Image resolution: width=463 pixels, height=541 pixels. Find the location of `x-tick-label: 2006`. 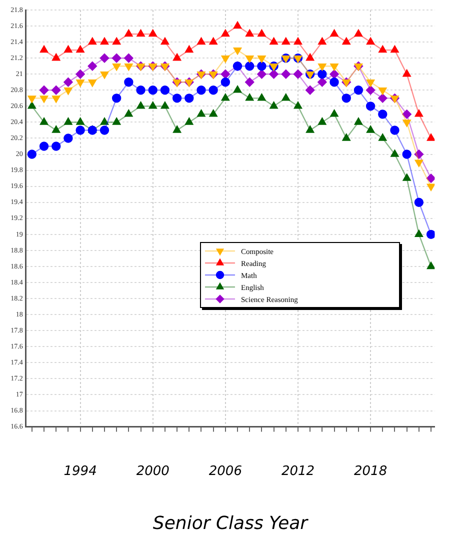

x-tick-label: 2006 is located at coordinates (225, 471).